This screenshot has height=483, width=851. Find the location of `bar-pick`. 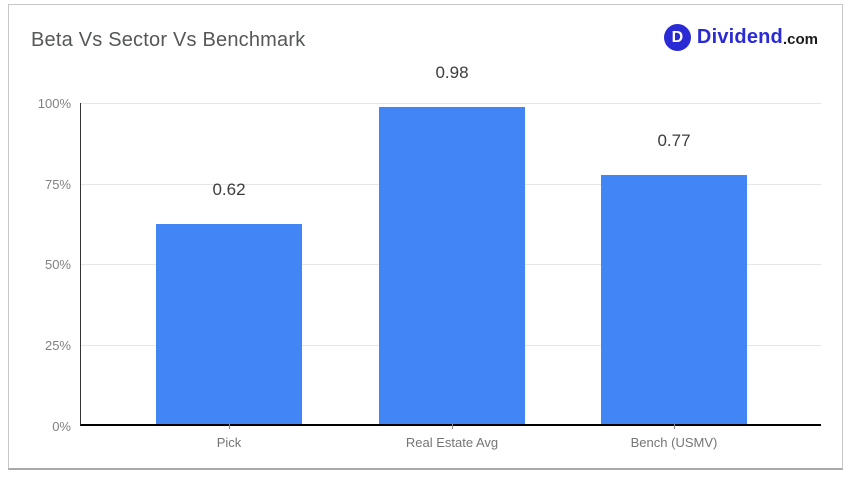

bar-pick is located at coordinates (229, 324).